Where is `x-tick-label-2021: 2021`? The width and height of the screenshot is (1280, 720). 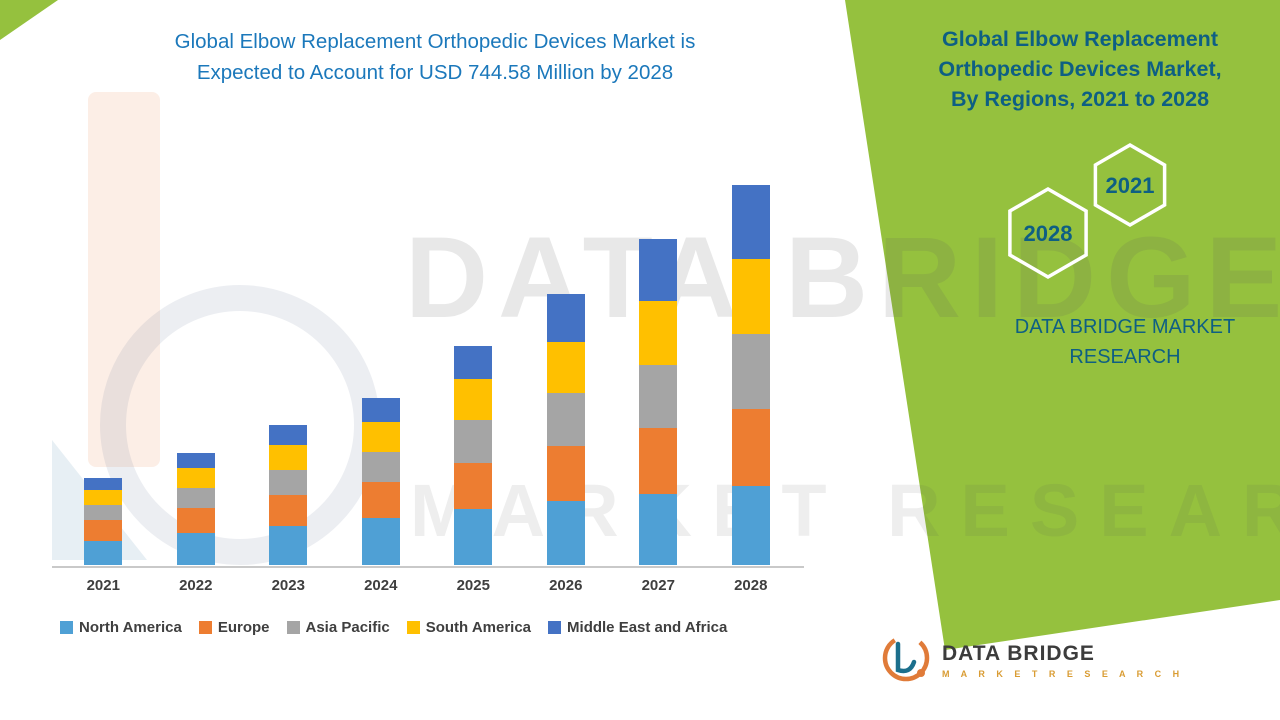 x-tick-label-2021: 2021 is located at coordinates (103, 585).